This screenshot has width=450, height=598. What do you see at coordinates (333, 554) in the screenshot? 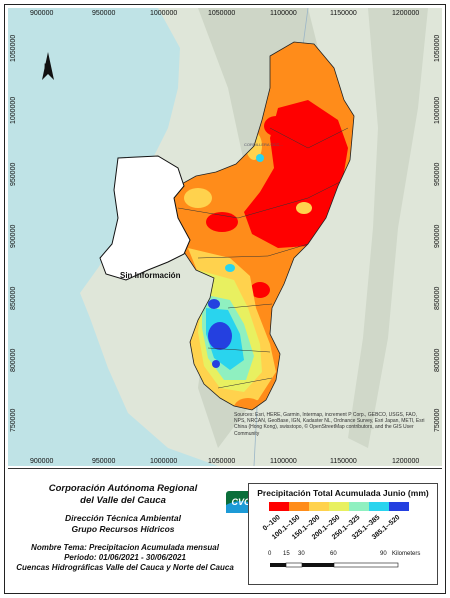
I see `scale-tick: 60` at bounding box center [333, 554].